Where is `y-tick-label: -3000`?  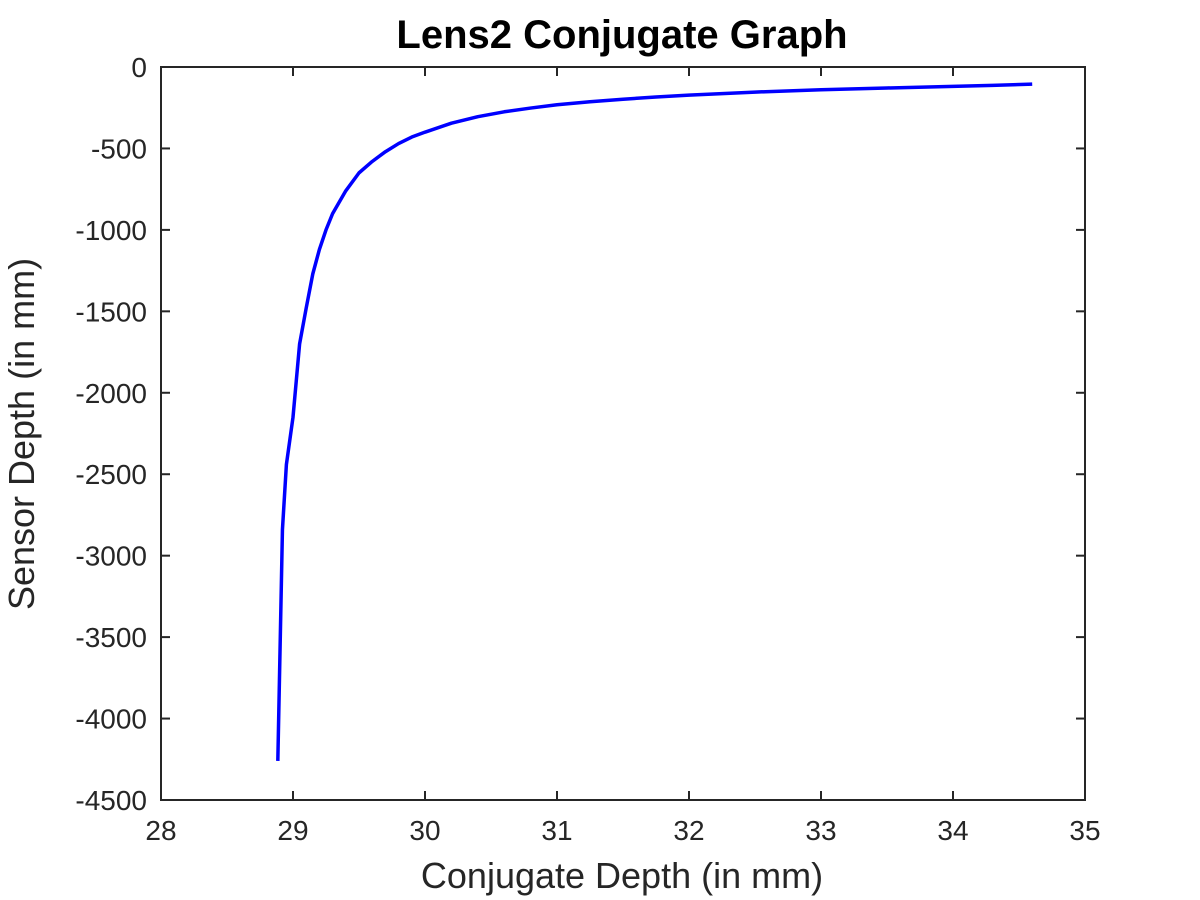
y-tick-label: -3000 is located at coordinates (111, 556).